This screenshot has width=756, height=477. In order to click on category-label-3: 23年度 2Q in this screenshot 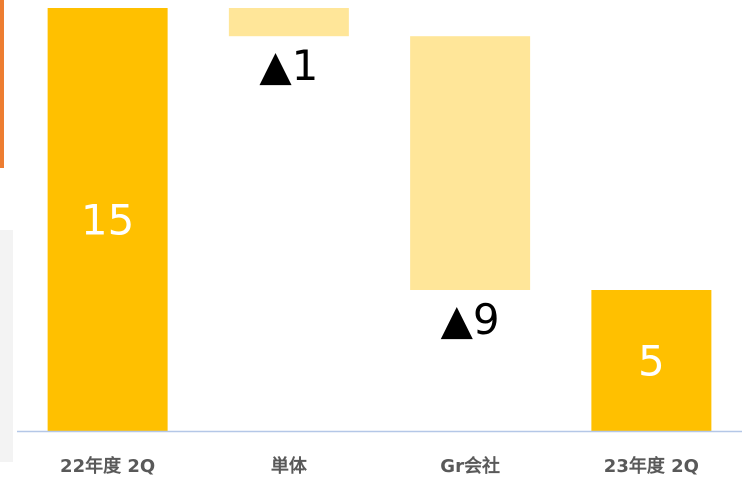, I will do `click(651, 466)`.